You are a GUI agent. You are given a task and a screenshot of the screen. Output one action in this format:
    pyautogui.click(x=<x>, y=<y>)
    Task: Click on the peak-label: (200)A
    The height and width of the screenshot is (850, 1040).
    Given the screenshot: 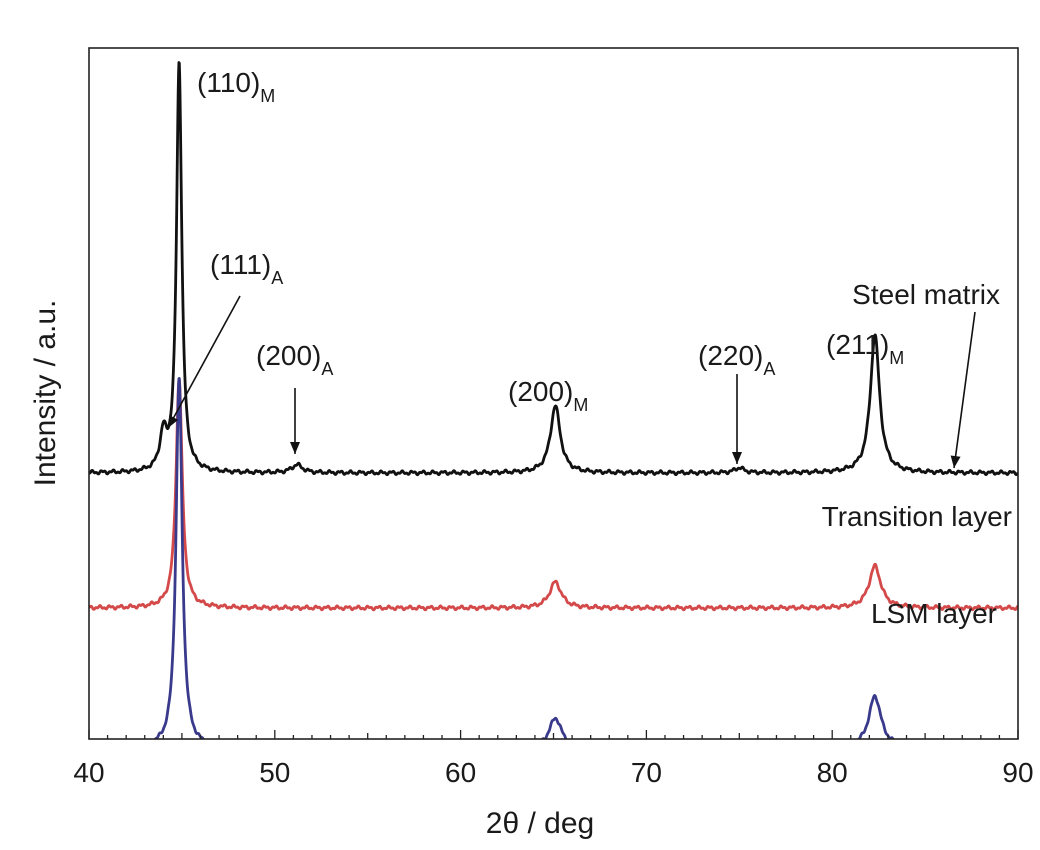 What is the action you would take?
    pyautogui.click(x=294, y=359)
    